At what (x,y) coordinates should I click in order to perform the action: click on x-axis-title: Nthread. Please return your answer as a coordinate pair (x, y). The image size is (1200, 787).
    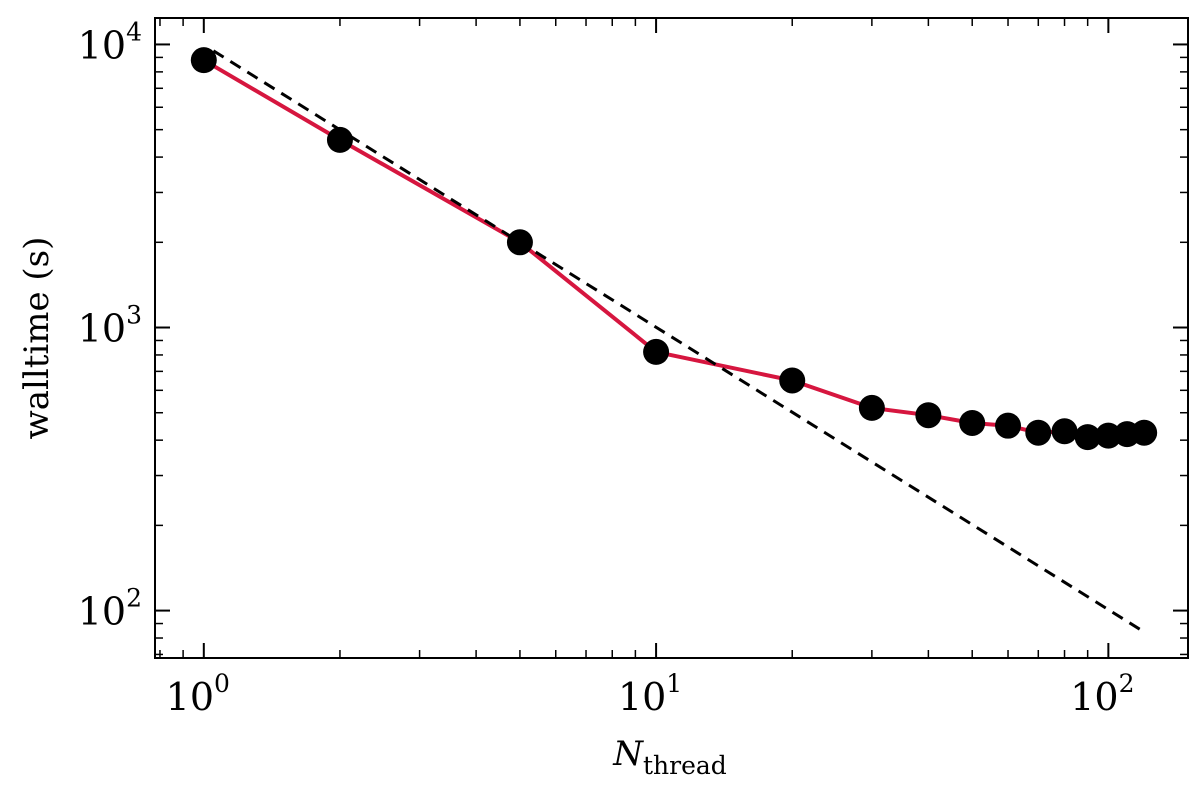
    Looking at the image, I should click on (669, 757).